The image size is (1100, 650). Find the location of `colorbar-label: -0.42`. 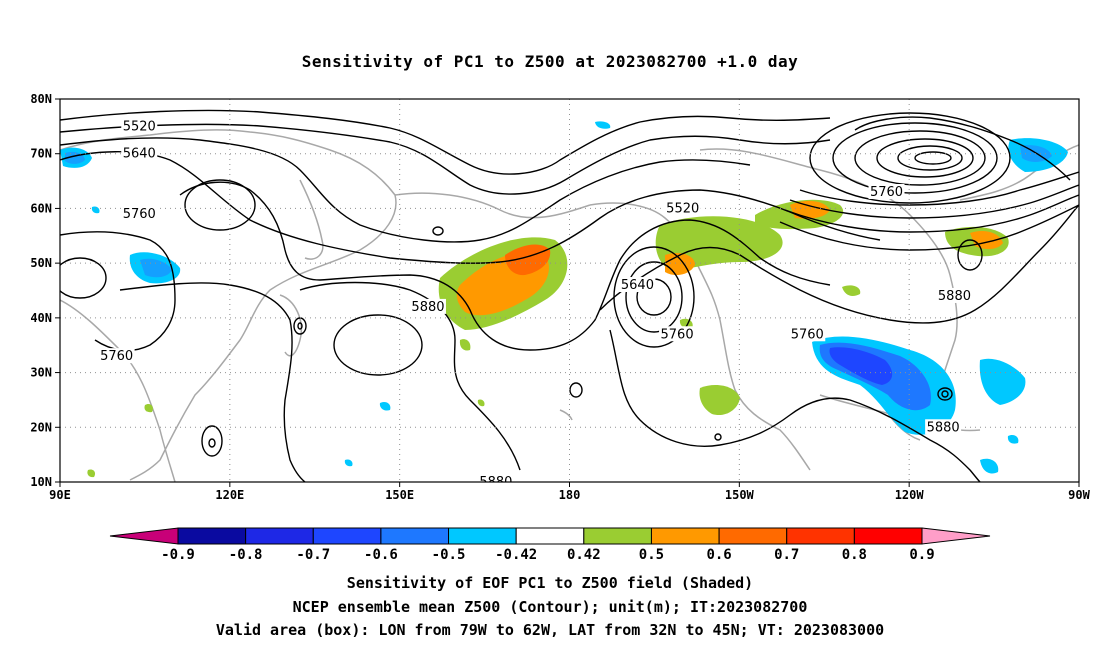

colorbar-label: -0.42 is located at coordinates (516, 555).